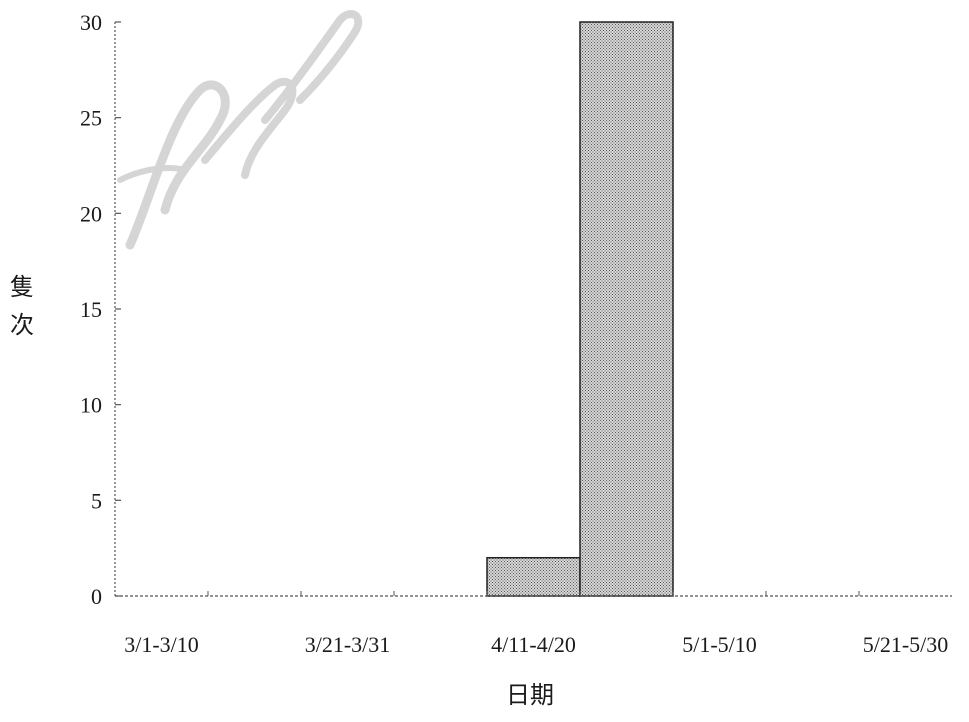 The image size is (969, 722). What do you see at coordinates (533, 644) in the screenshot?
I see `x-tick-label: 4/11-4/20` at bounding box center [533, 644].